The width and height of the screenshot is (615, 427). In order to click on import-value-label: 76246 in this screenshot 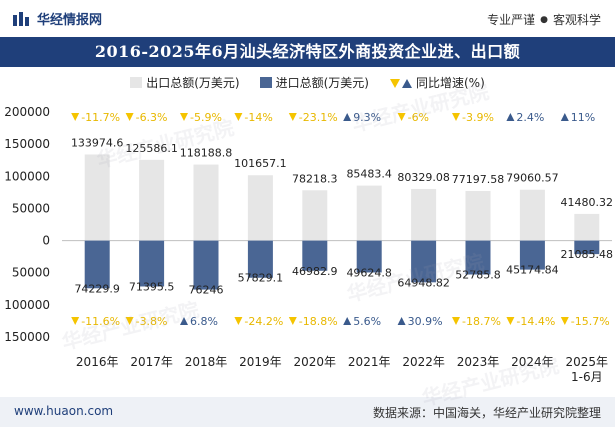, I will do `click(206, 290)`.